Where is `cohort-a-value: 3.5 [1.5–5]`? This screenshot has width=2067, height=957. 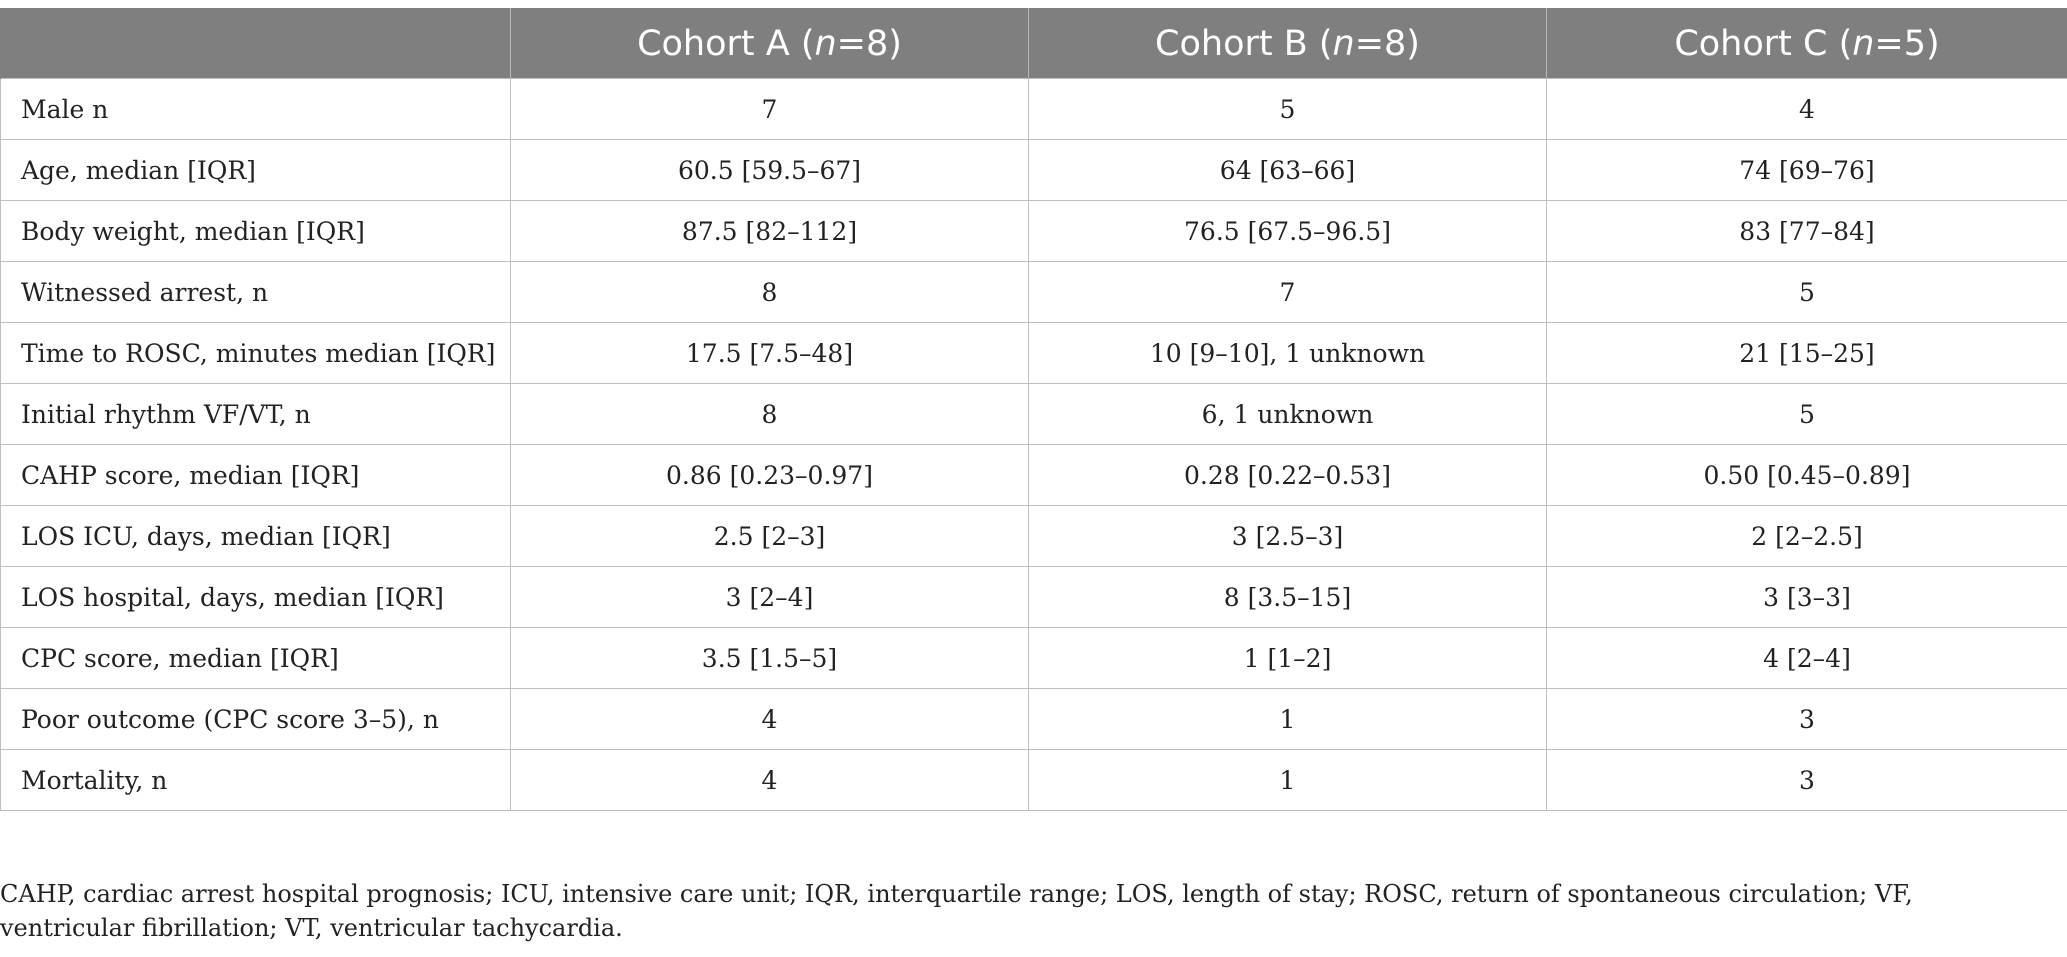 cohort-a-value: 3.5 [1.5–5] is located at coordinates (769, 658).